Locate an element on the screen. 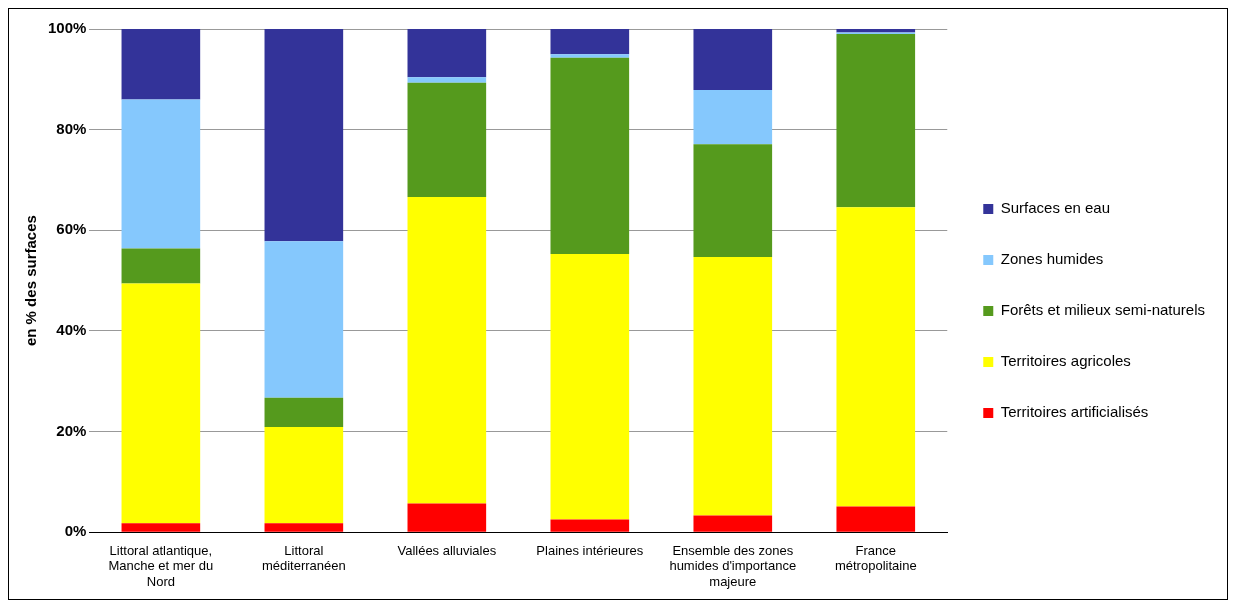  x-tick-label: Ensemble des zones humides d'importance majeure is located at coordinates (733, 565).